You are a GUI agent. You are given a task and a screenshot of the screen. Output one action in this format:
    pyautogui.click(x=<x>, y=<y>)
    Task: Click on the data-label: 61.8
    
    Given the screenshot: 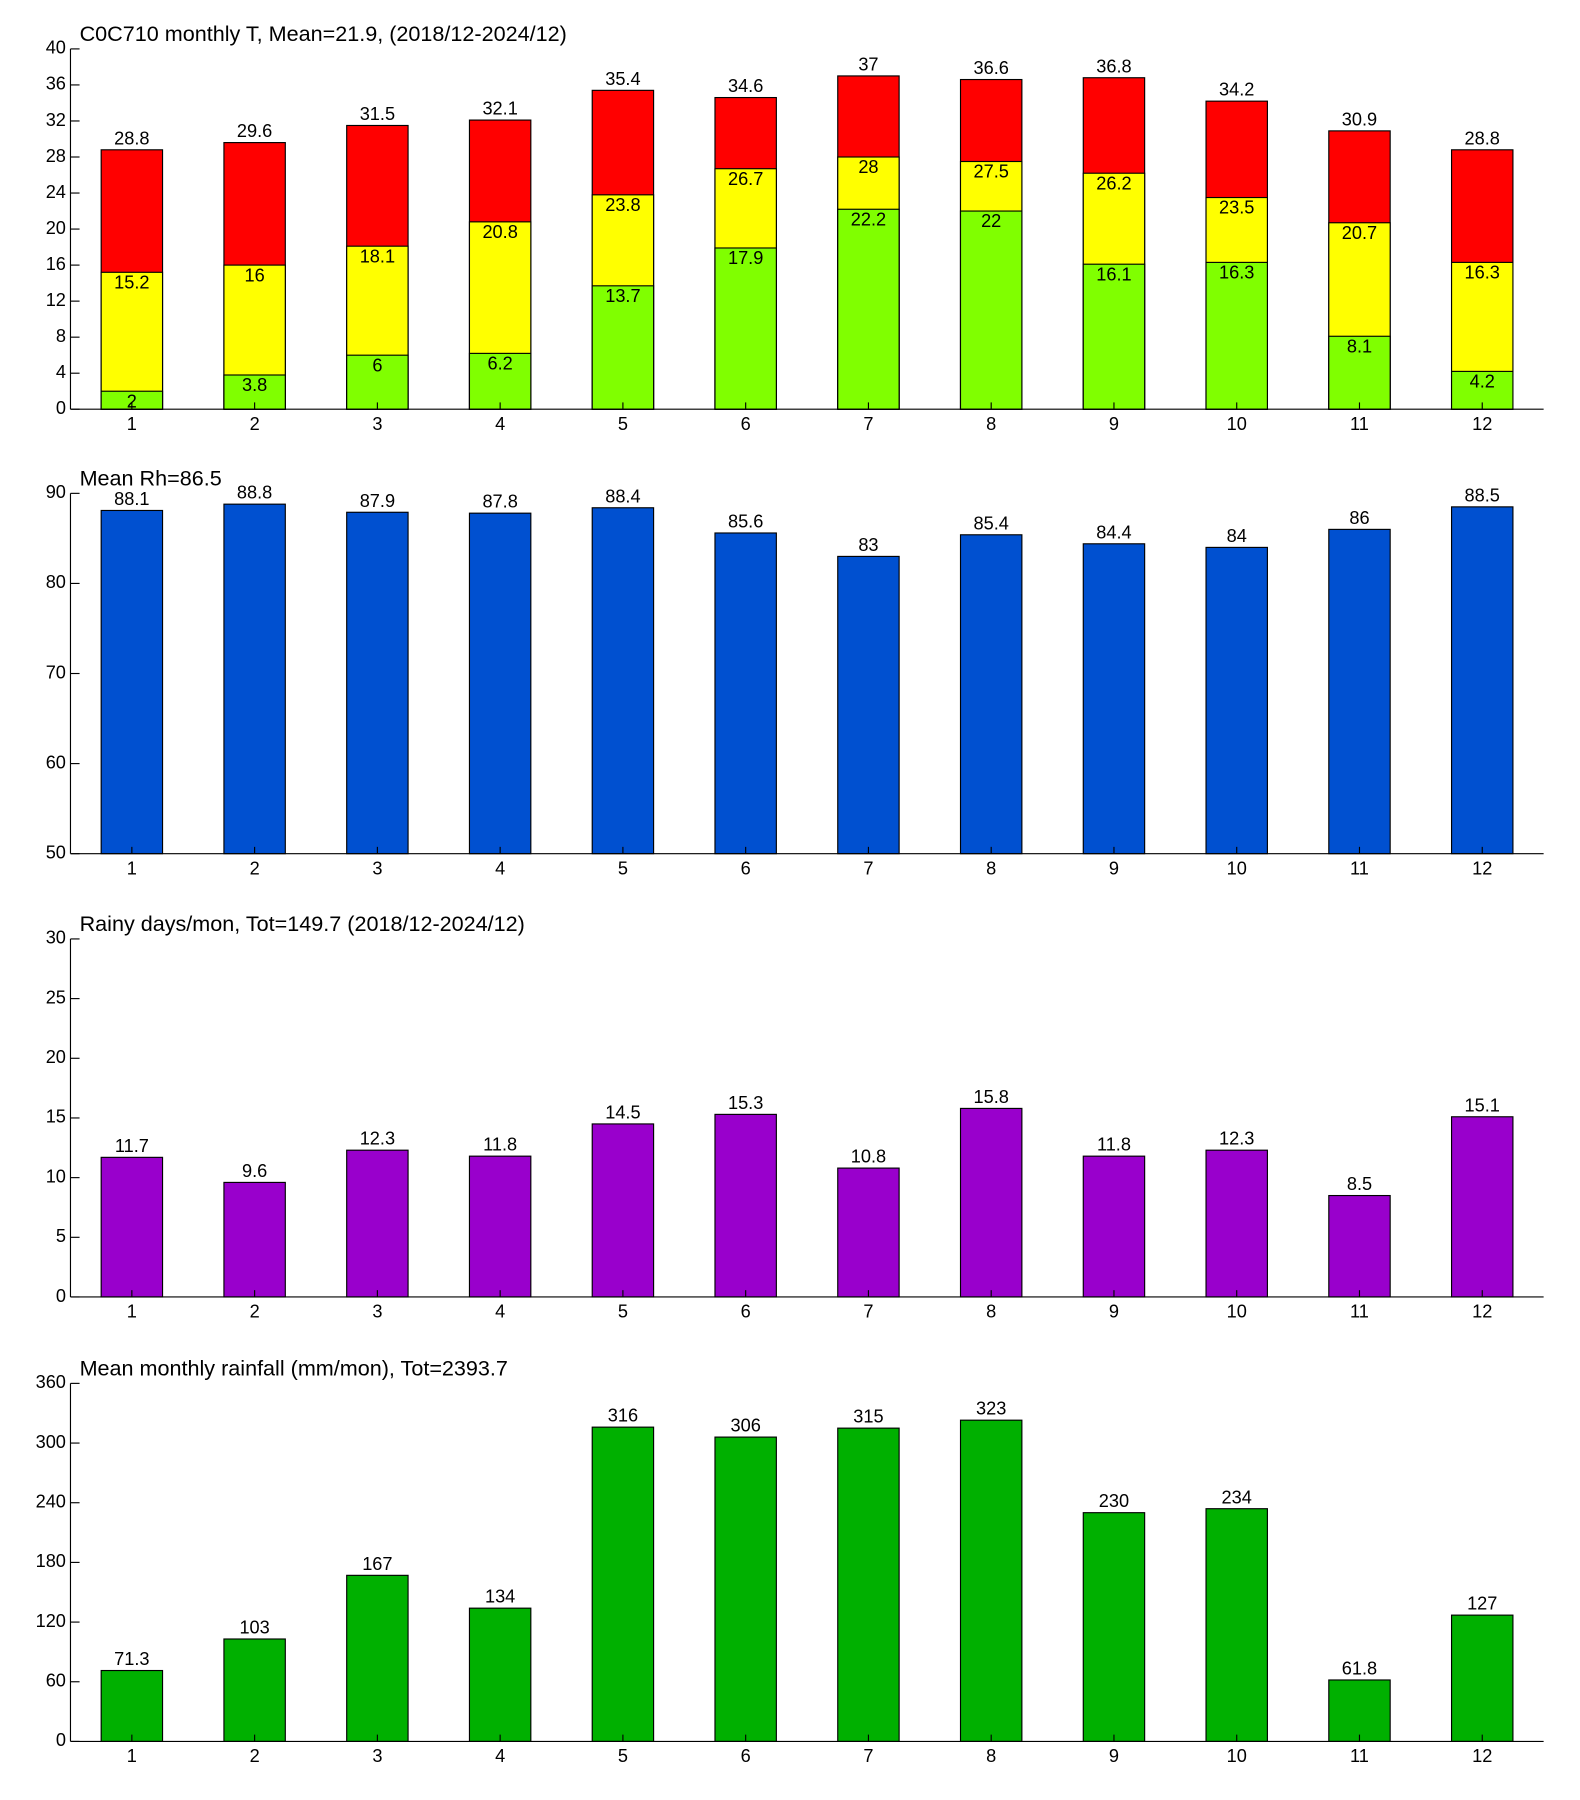 What is the action you would take?
    pyautogui.click(x=1359, y=1669)
    